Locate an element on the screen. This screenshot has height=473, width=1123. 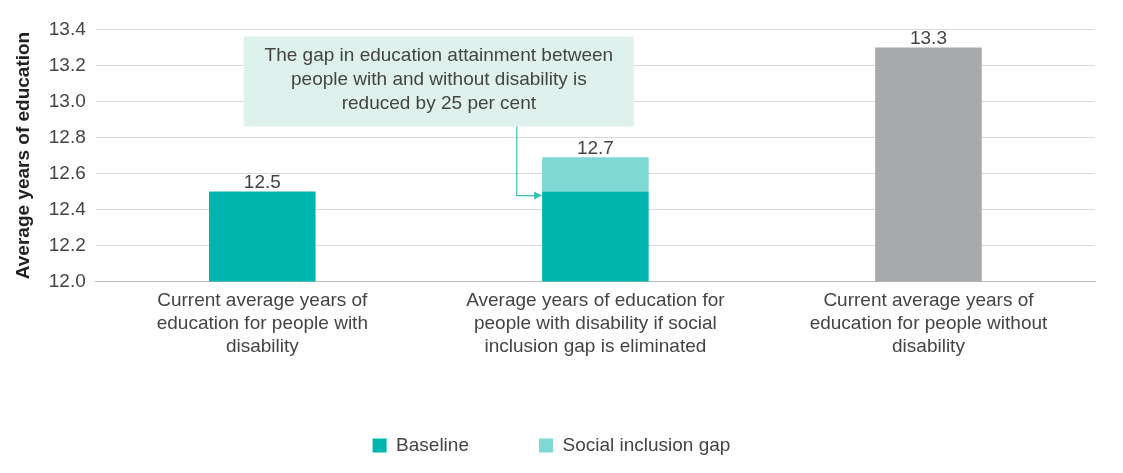
y-tick-label: 12.4 is located at coordinates (67, 208).